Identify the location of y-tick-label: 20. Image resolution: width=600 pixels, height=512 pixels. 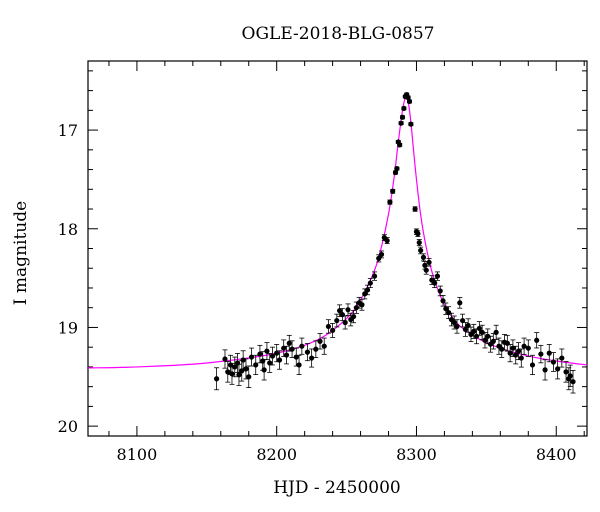
(68, 426).